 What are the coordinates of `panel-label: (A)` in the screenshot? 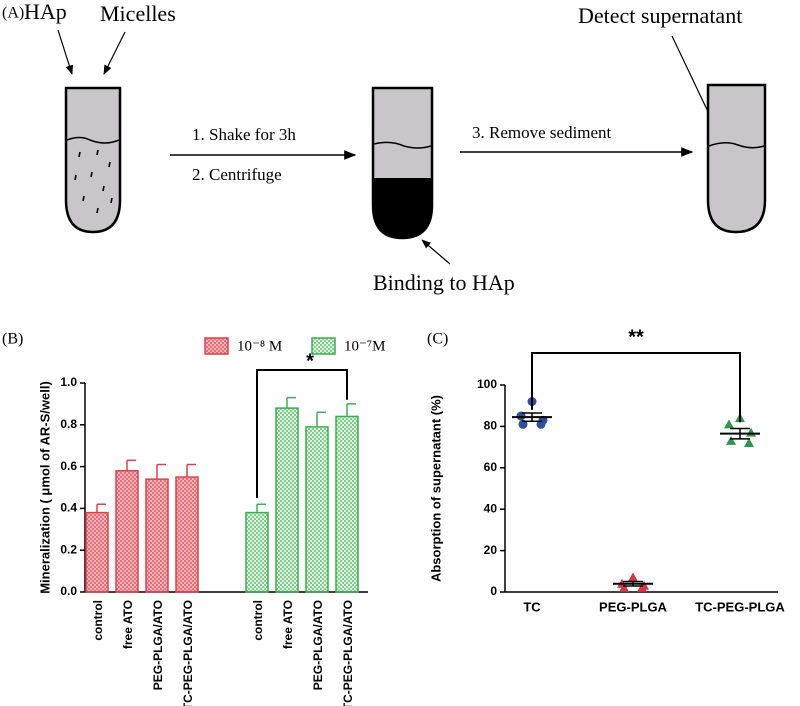 It's located at (13, 13).